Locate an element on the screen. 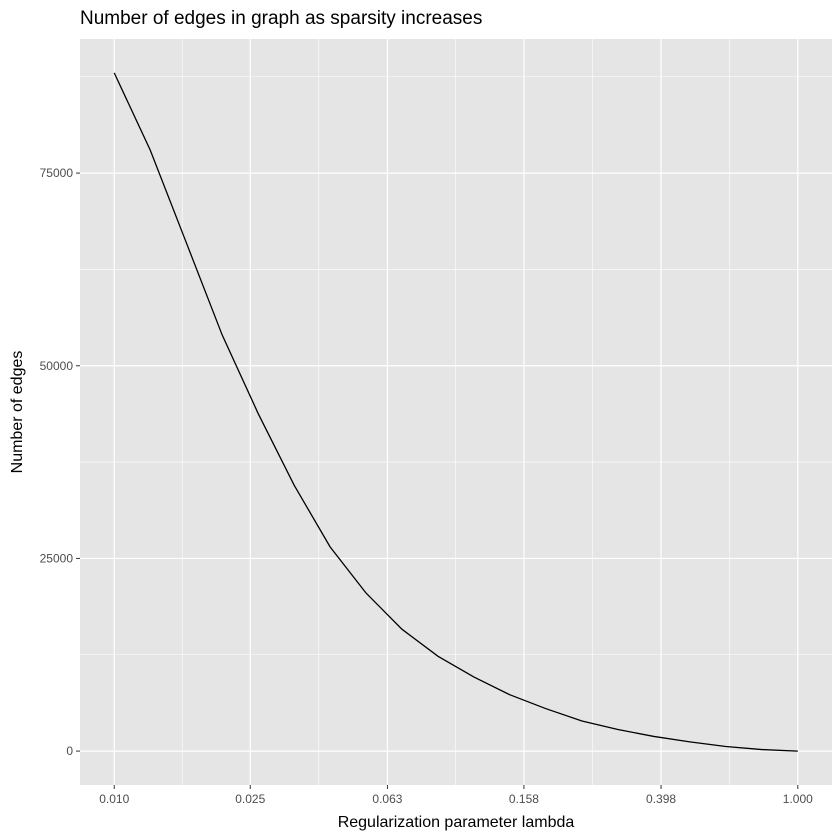  y-tick-label: 25000 is located at coordinates (57, 558).